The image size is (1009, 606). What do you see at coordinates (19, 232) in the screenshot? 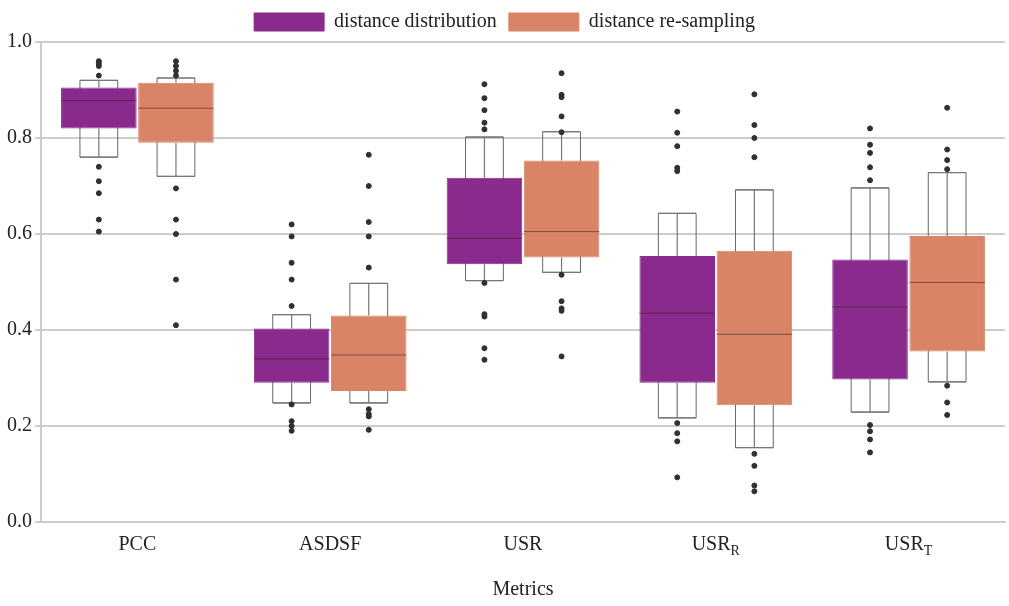
I see `y-tick-label: 0.6` at bounding box center [19, 232].